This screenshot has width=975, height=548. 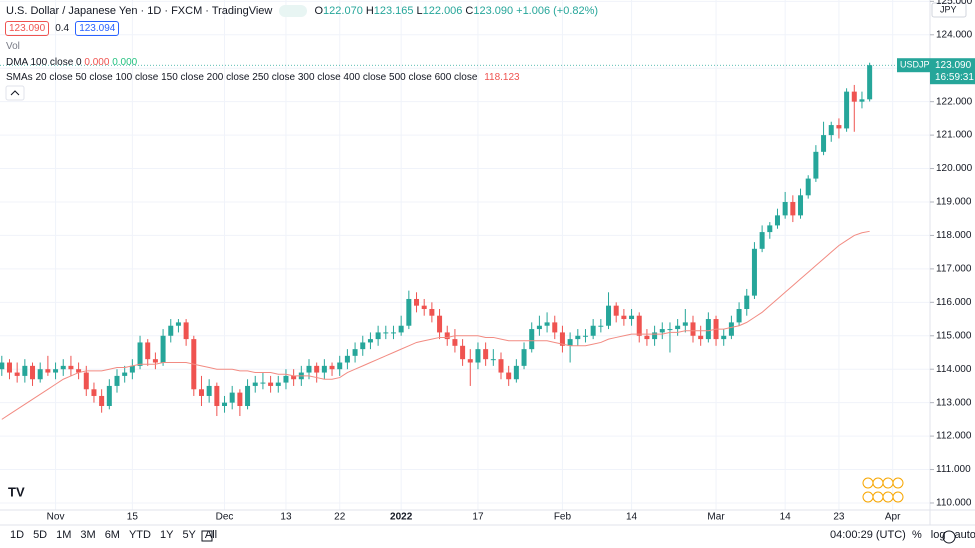 What do you see at coordinates (964, 535) in the screenshot?
I see `scale-option: auto` at bounding box center [964, 535].